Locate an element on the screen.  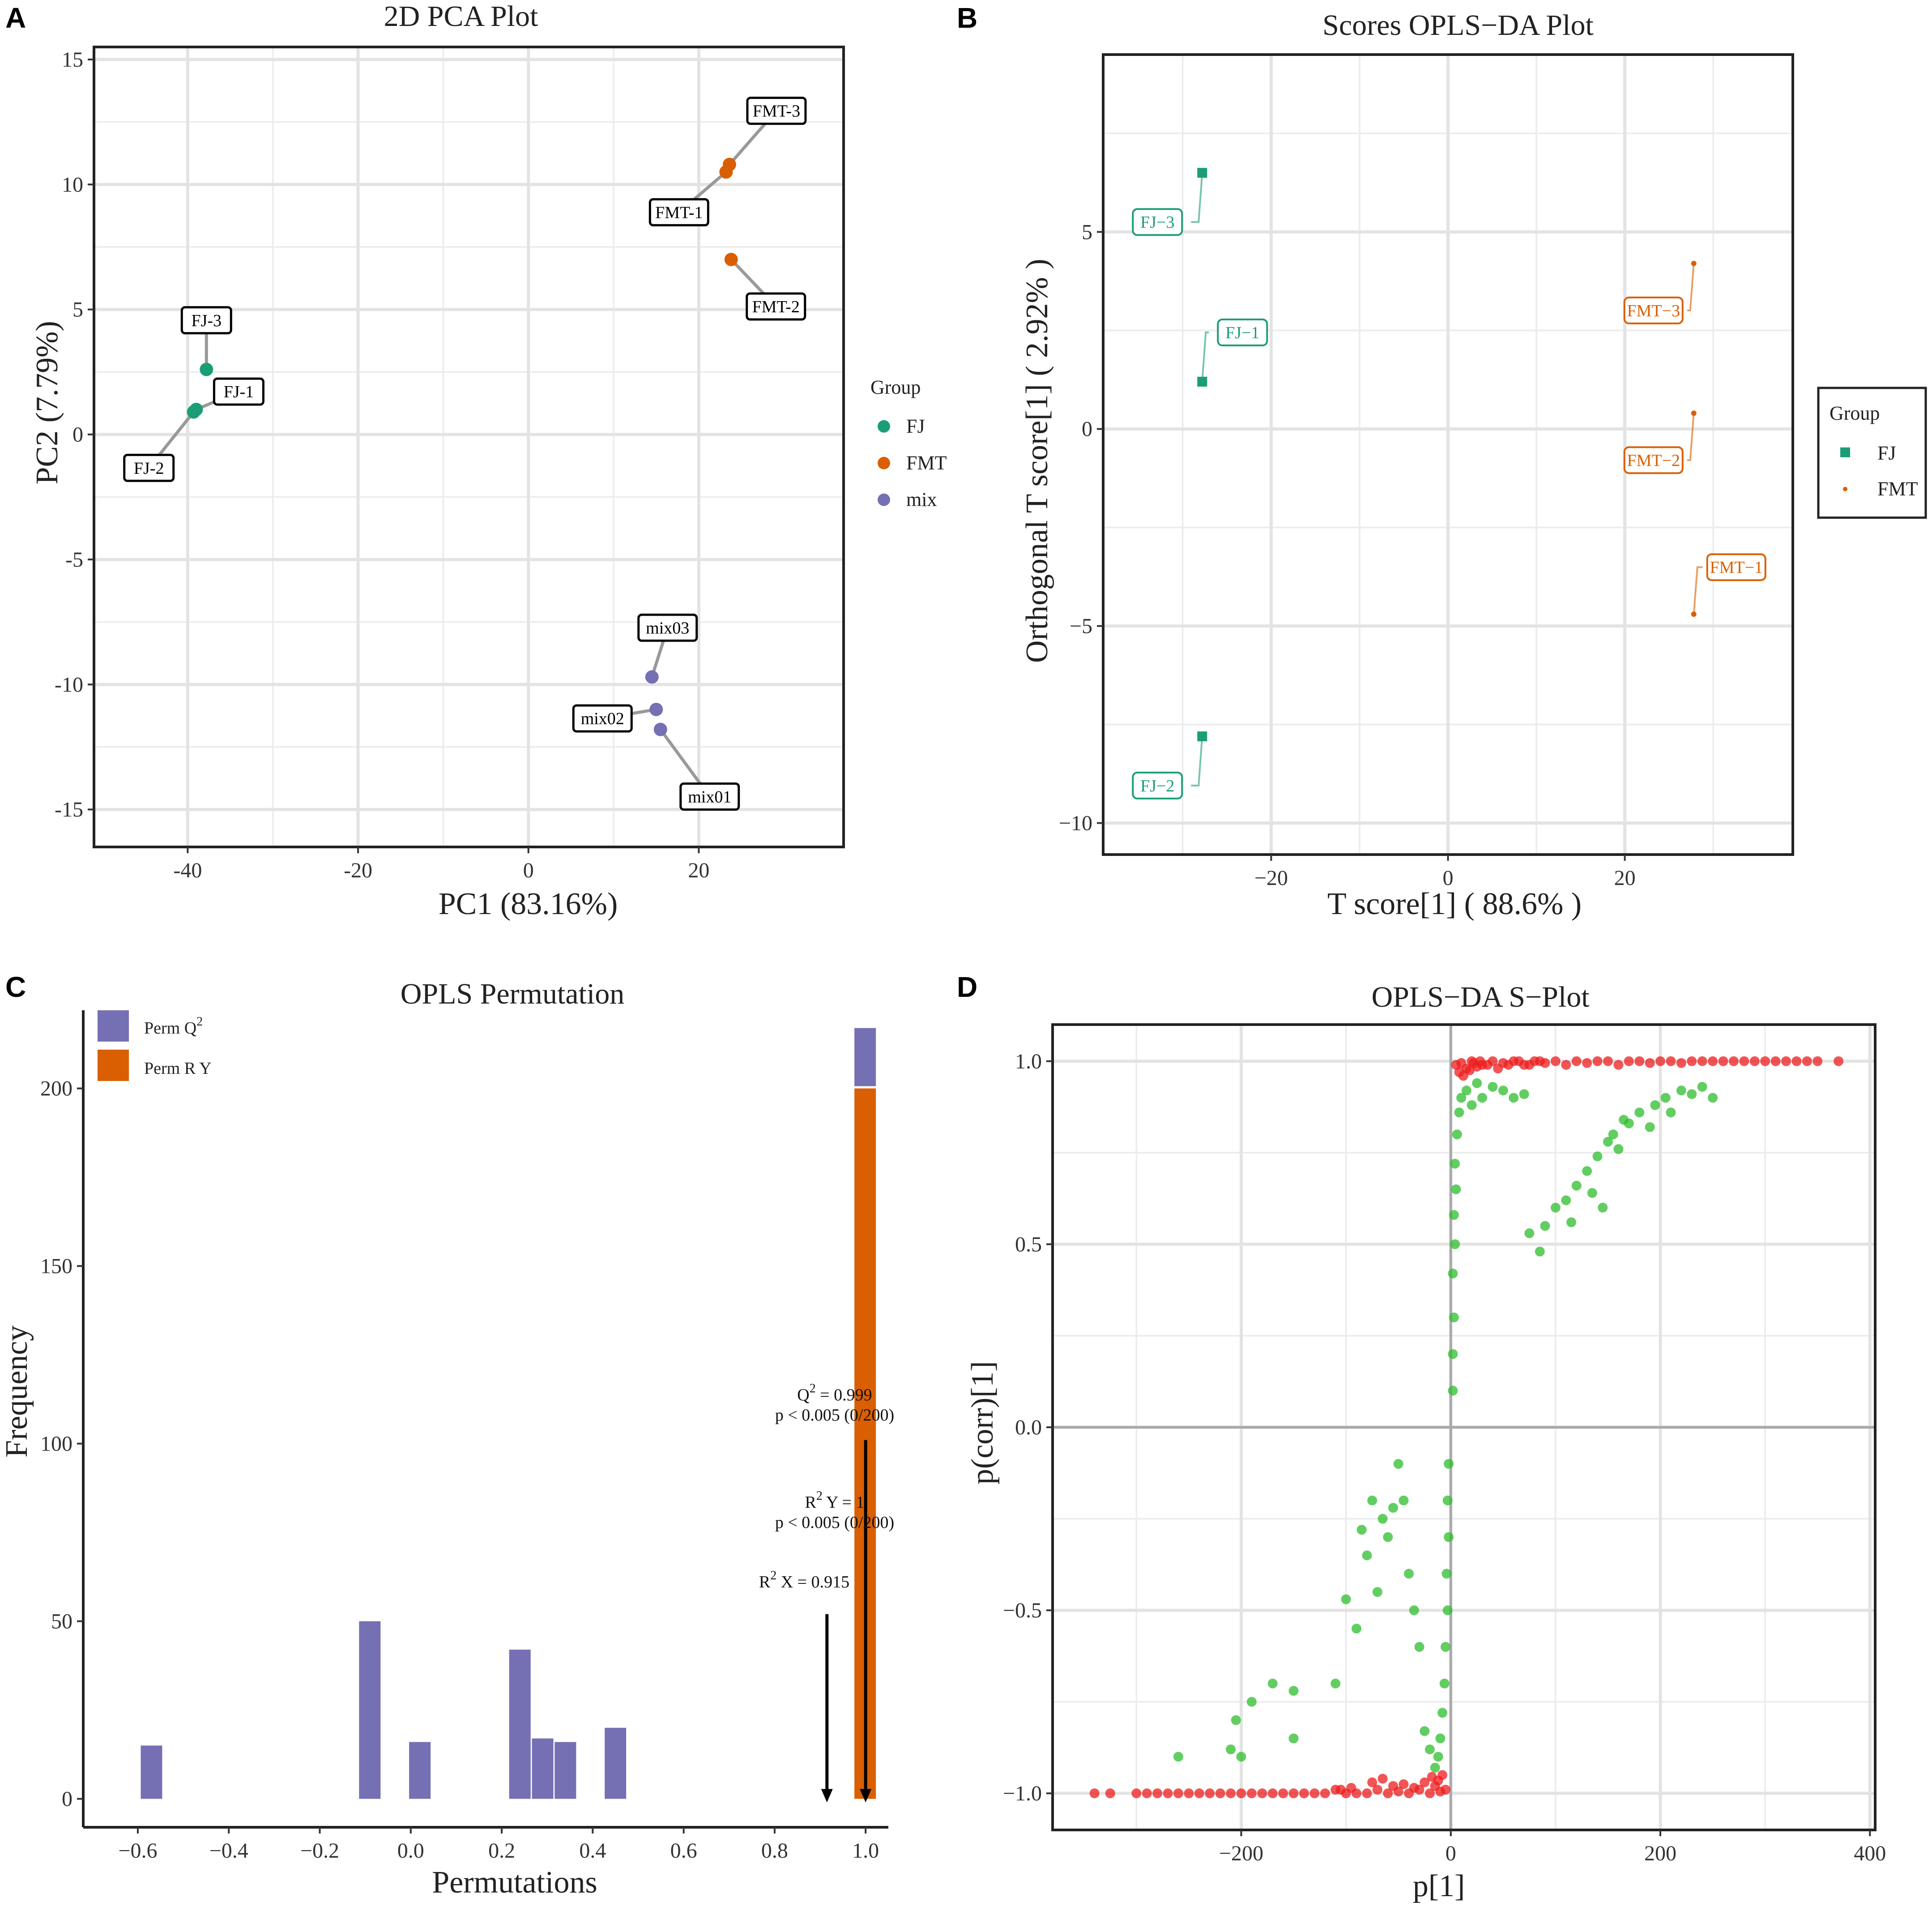
label-fj-1: FJ-1 is located at coordinates (239, 392).